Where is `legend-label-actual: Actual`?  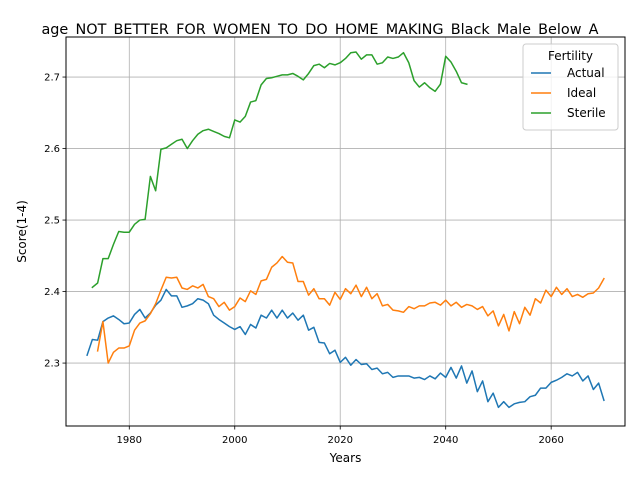
legend-label-actual: Actual is located at coordinates (586, 73).